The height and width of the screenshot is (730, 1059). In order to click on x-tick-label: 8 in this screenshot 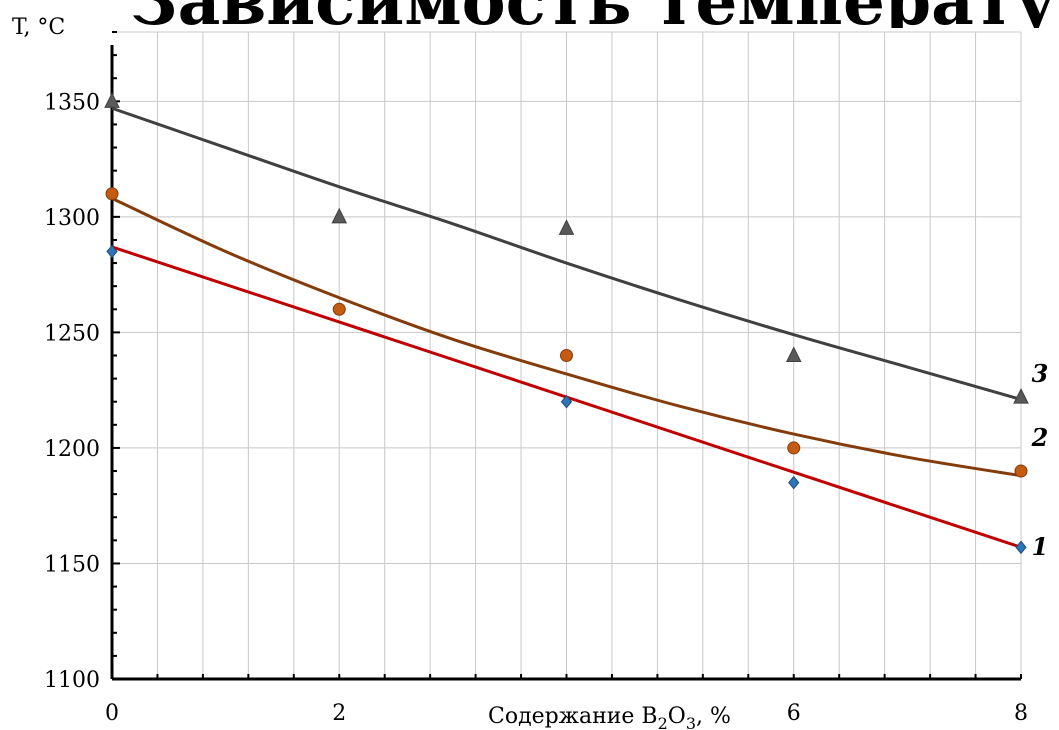, I will do `click(1021, 713)`.